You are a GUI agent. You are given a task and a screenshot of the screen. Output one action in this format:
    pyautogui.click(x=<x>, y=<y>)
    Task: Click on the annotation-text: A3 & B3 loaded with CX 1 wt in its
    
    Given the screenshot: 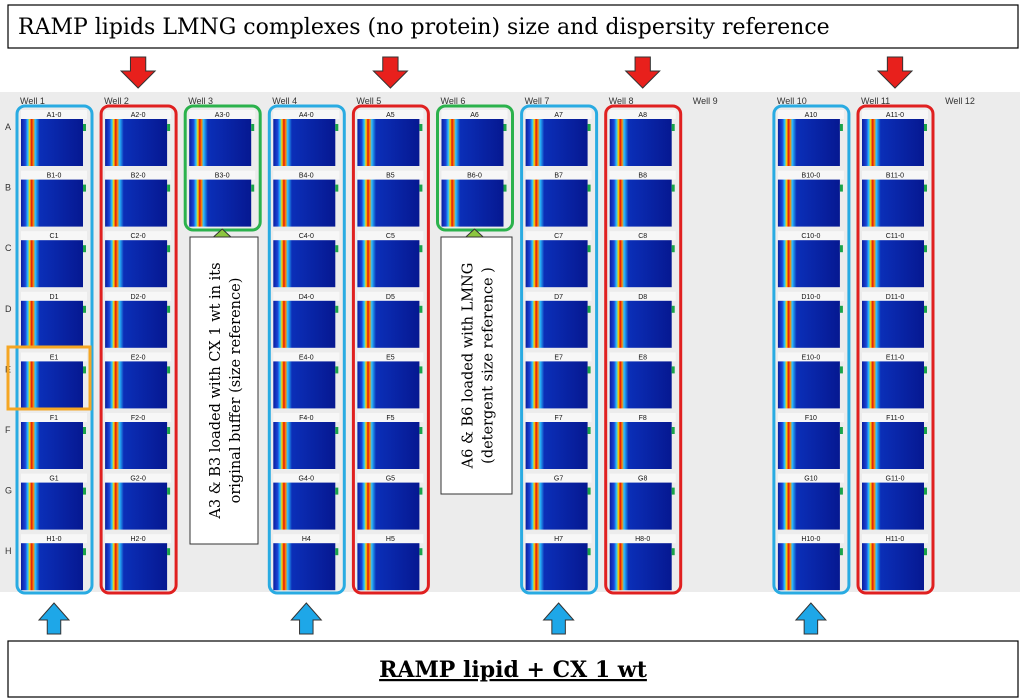 What is the action you would take?
    pyautogui.click(x=216, y=390)
    